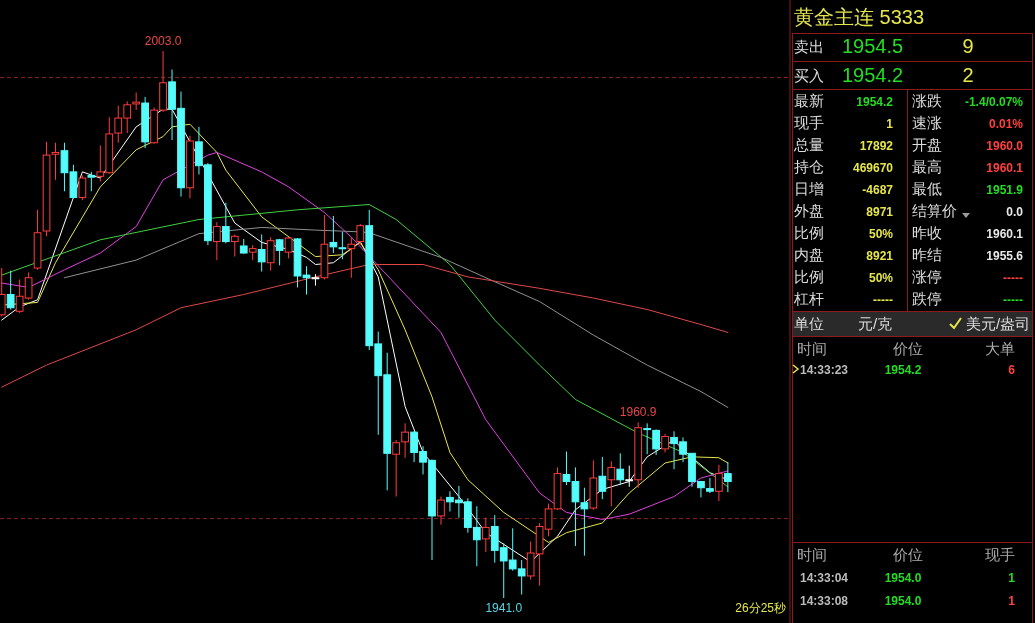  I want to click on text: 26分25秒, so click(760, 608).